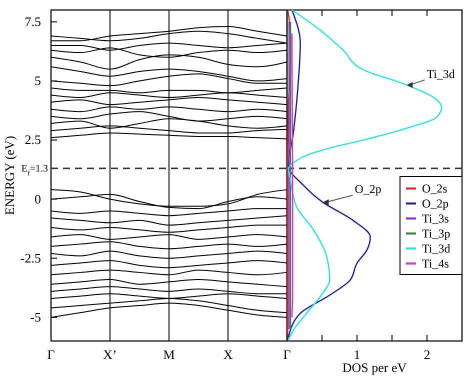 This screenshot has width=474, height=379. What do you see at coordinates (357, 354) in the screenshot?
I see `x-tick-label: 1` at bounding box center [357, 354].